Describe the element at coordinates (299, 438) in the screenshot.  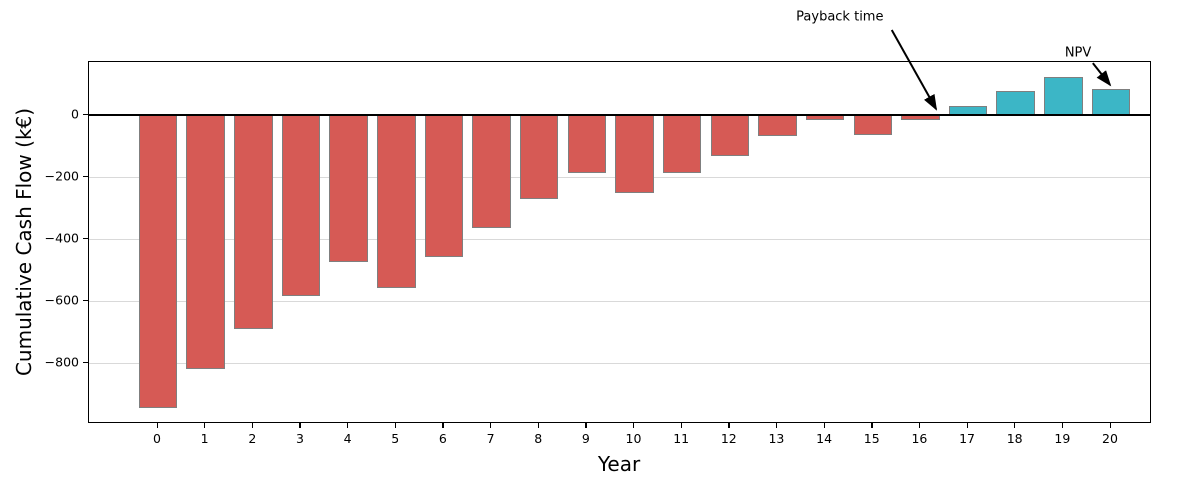
I see `x-tick-label: 3` at that location.